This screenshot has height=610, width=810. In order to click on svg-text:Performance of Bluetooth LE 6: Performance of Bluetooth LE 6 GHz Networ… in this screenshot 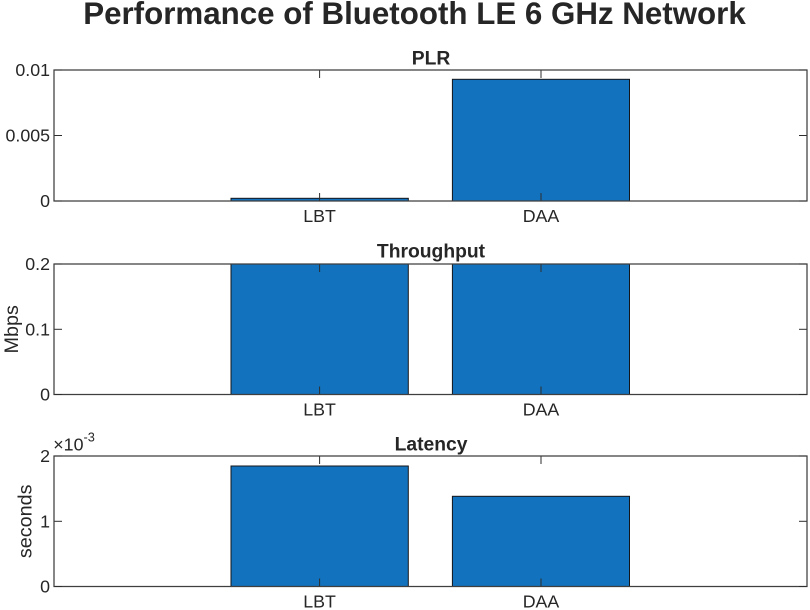, I will do `click(414, 15)`.